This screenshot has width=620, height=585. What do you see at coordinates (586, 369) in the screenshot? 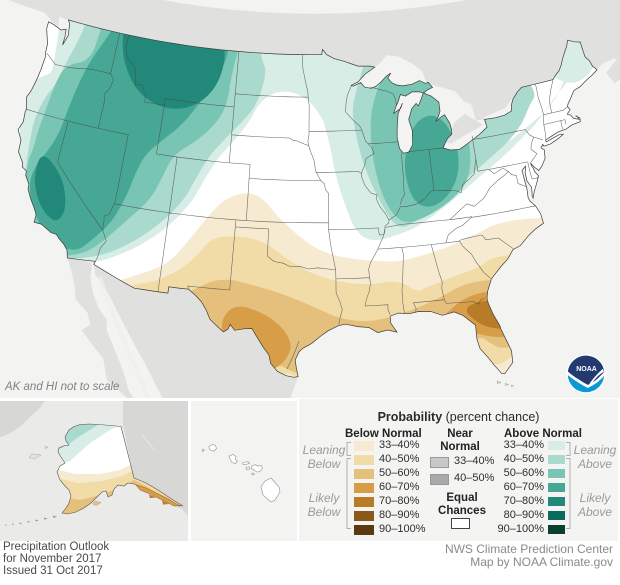
I see `svg-text: NOAA` at bounding box center [586, 369].